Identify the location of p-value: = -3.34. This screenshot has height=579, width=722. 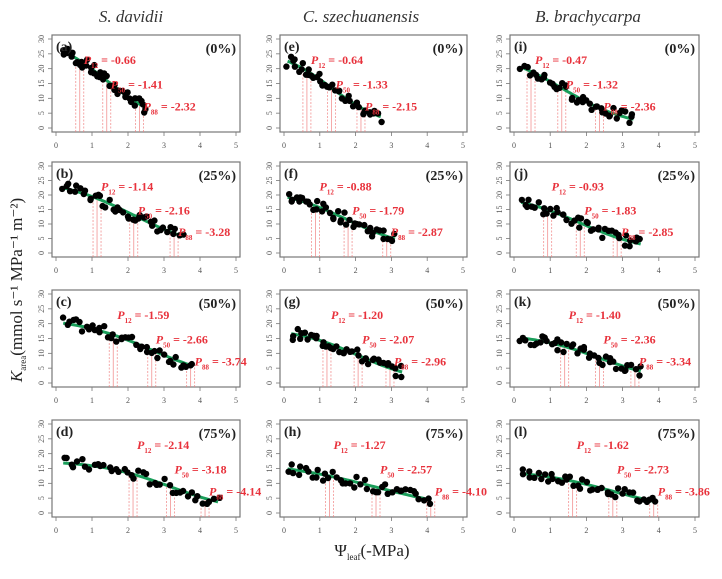
(672, 362).